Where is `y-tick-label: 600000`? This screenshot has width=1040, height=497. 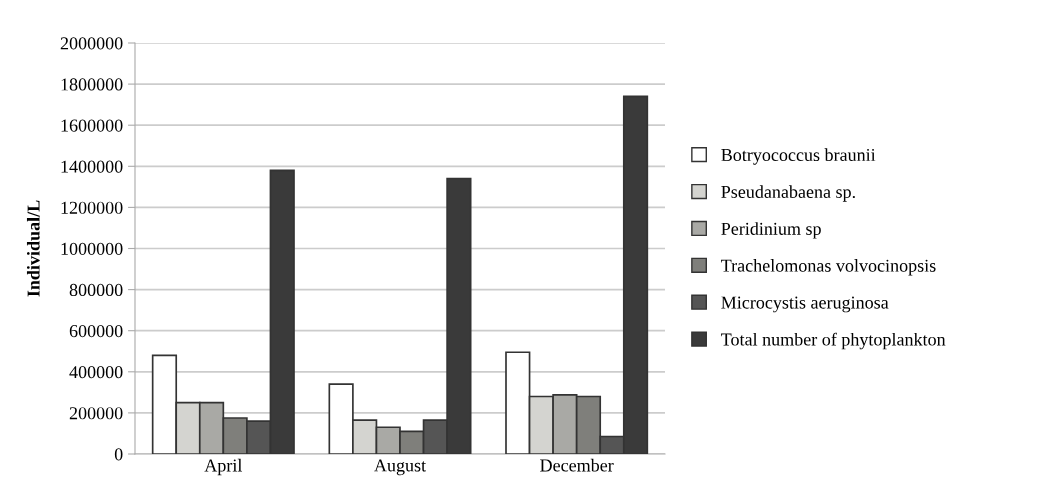
y-tick-label: 600000 is located at coordinates (96, 331).